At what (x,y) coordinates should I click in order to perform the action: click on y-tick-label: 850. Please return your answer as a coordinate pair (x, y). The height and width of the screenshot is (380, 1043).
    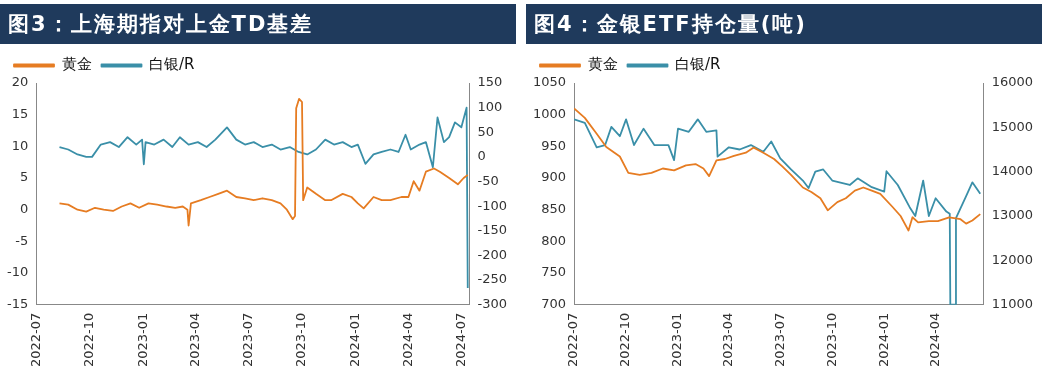
    Looking at the image, I should click on (554, 209).